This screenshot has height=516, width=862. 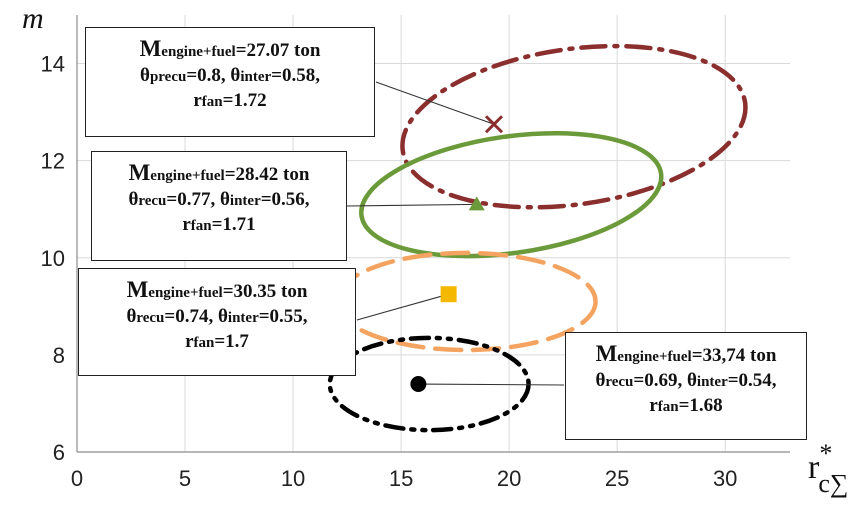 What do you see at coordinates (814, 467) in the screenshot?
I see `x-axis-label-main: r` at bounding box center [814, 467].